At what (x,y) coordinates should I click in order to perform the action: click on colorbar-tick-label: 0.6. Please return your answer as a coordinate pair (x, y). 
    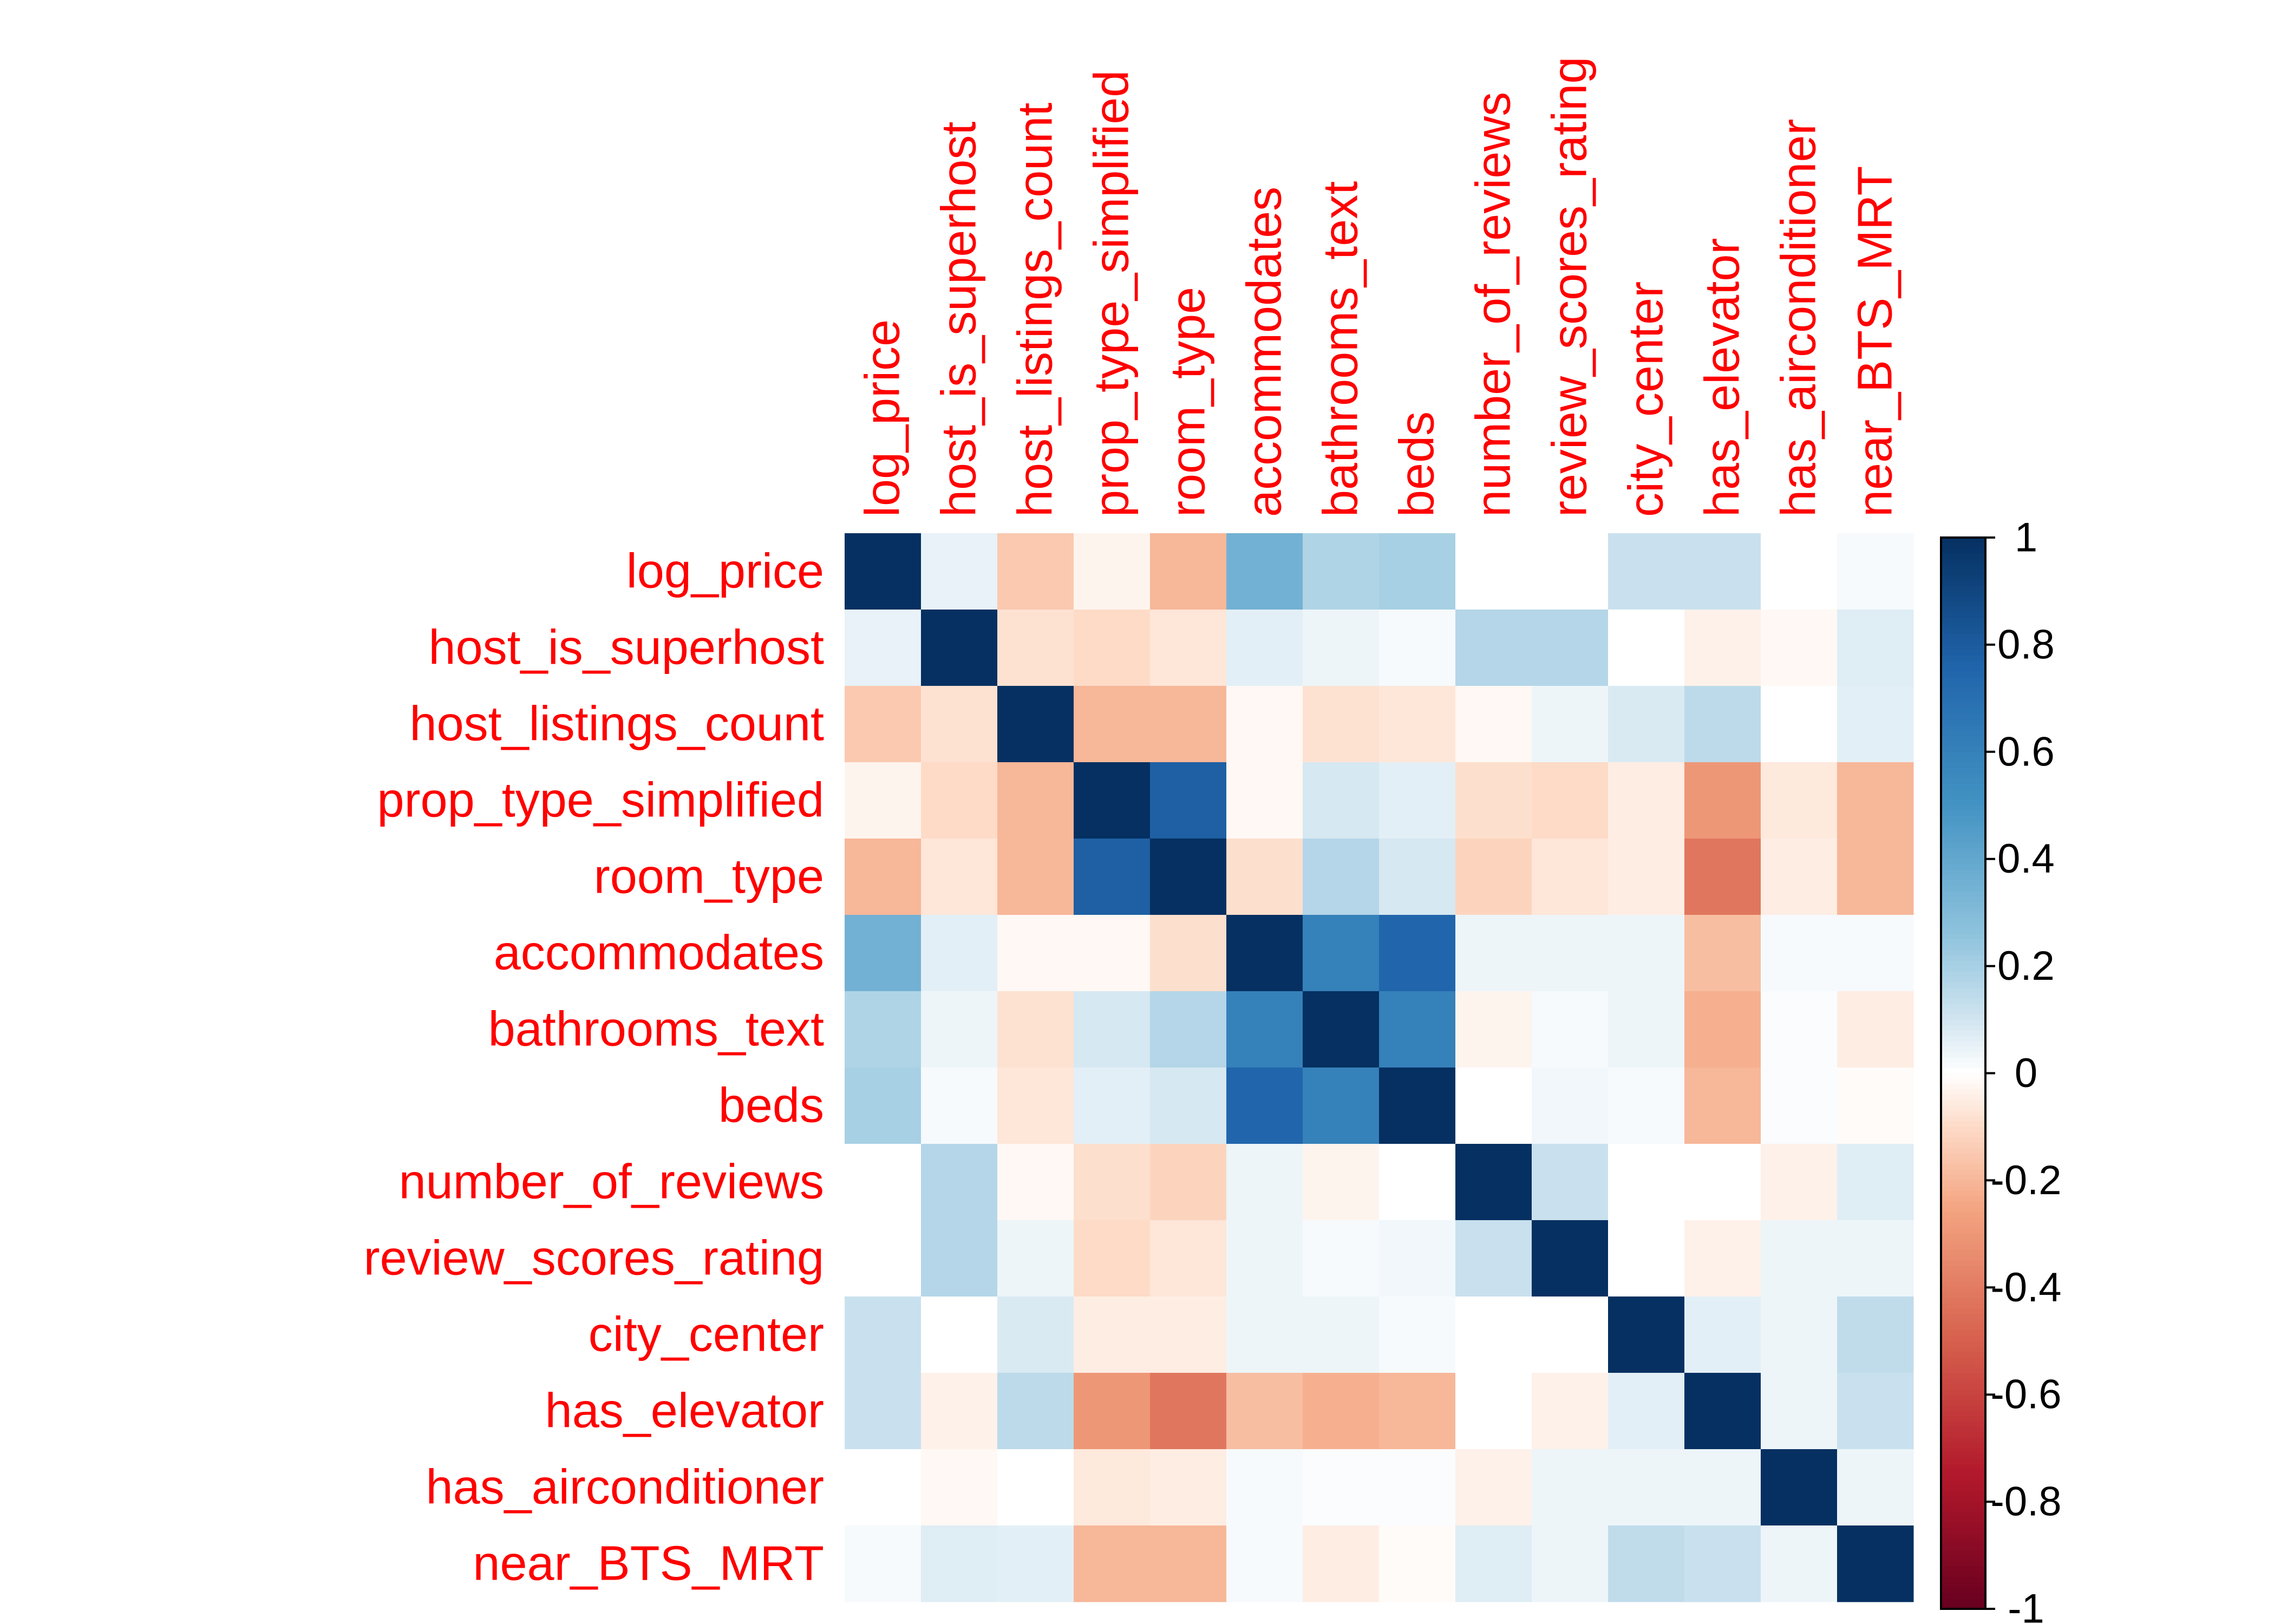
    Looking at the image, I should click on (2026, 752).